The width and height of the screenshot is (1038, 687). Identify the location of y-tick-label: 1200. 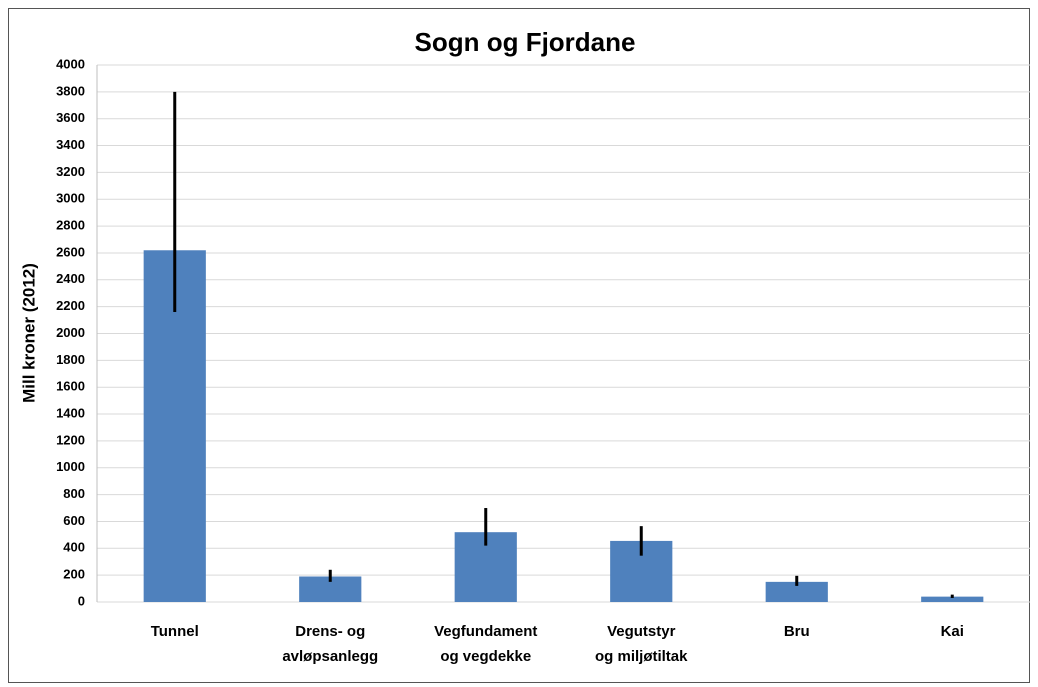
(70, 439).